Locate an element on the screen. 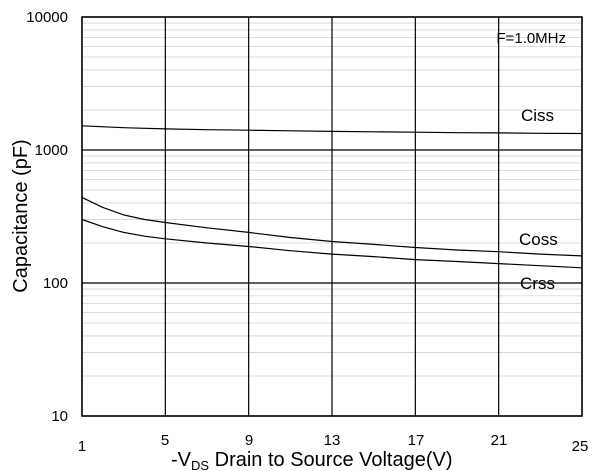 This screenshot has width=595, height=471. x-tick-label-1: 1 is located at coordinates (82, 446).